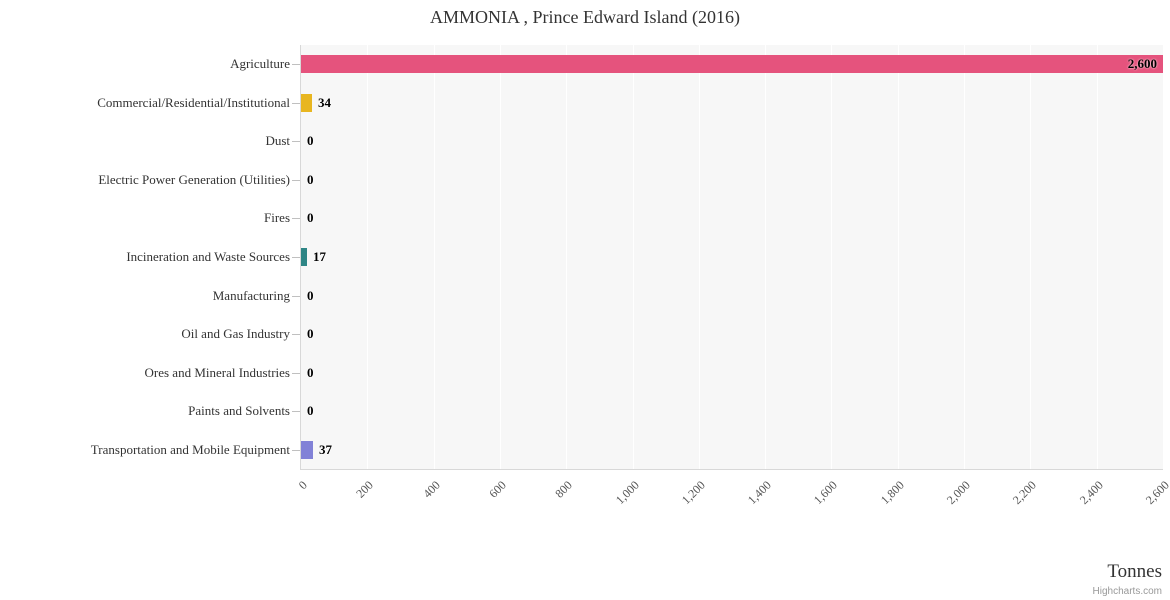  I want to click on x-tick-label: 0, so click(302, 485).